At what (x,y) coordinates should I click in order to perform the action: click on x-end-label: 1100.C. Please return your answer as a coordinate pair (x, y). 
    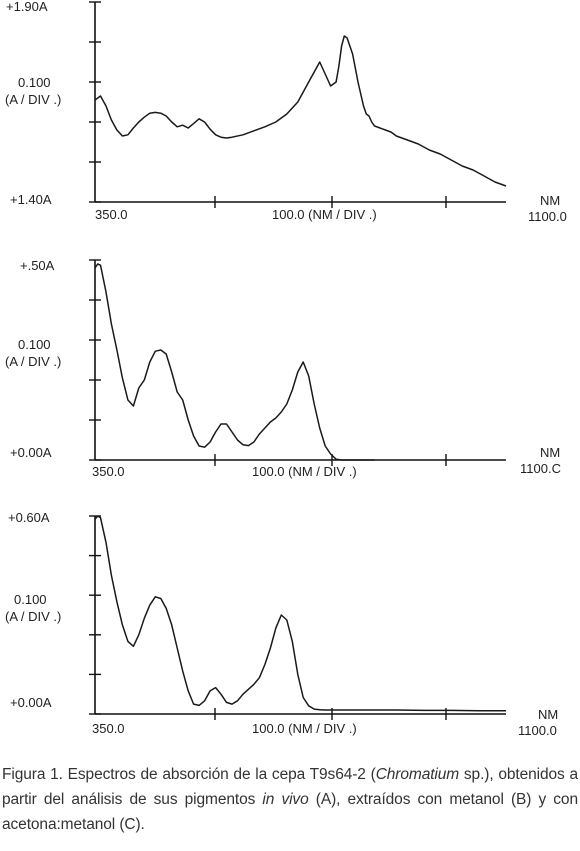
    Looking at the image, I should click on (540, 468).